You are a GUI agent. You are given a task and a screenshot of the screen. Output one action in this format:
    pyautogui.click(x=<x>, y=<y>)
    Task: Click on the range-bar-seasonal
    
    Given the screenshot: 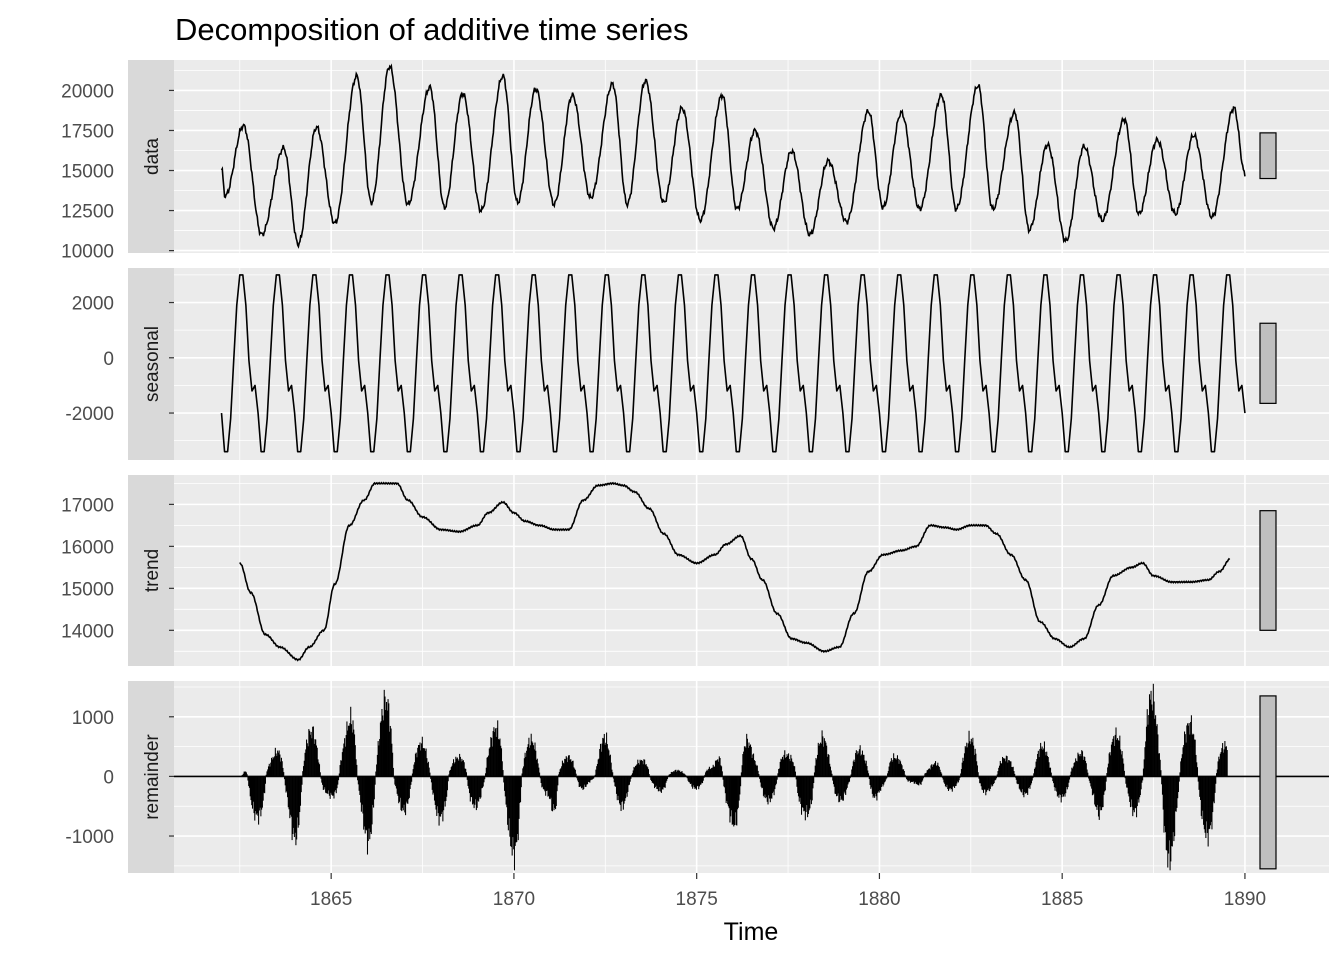 What is the action you would take?
    pyautogui.click(x=1268, y=363)
    